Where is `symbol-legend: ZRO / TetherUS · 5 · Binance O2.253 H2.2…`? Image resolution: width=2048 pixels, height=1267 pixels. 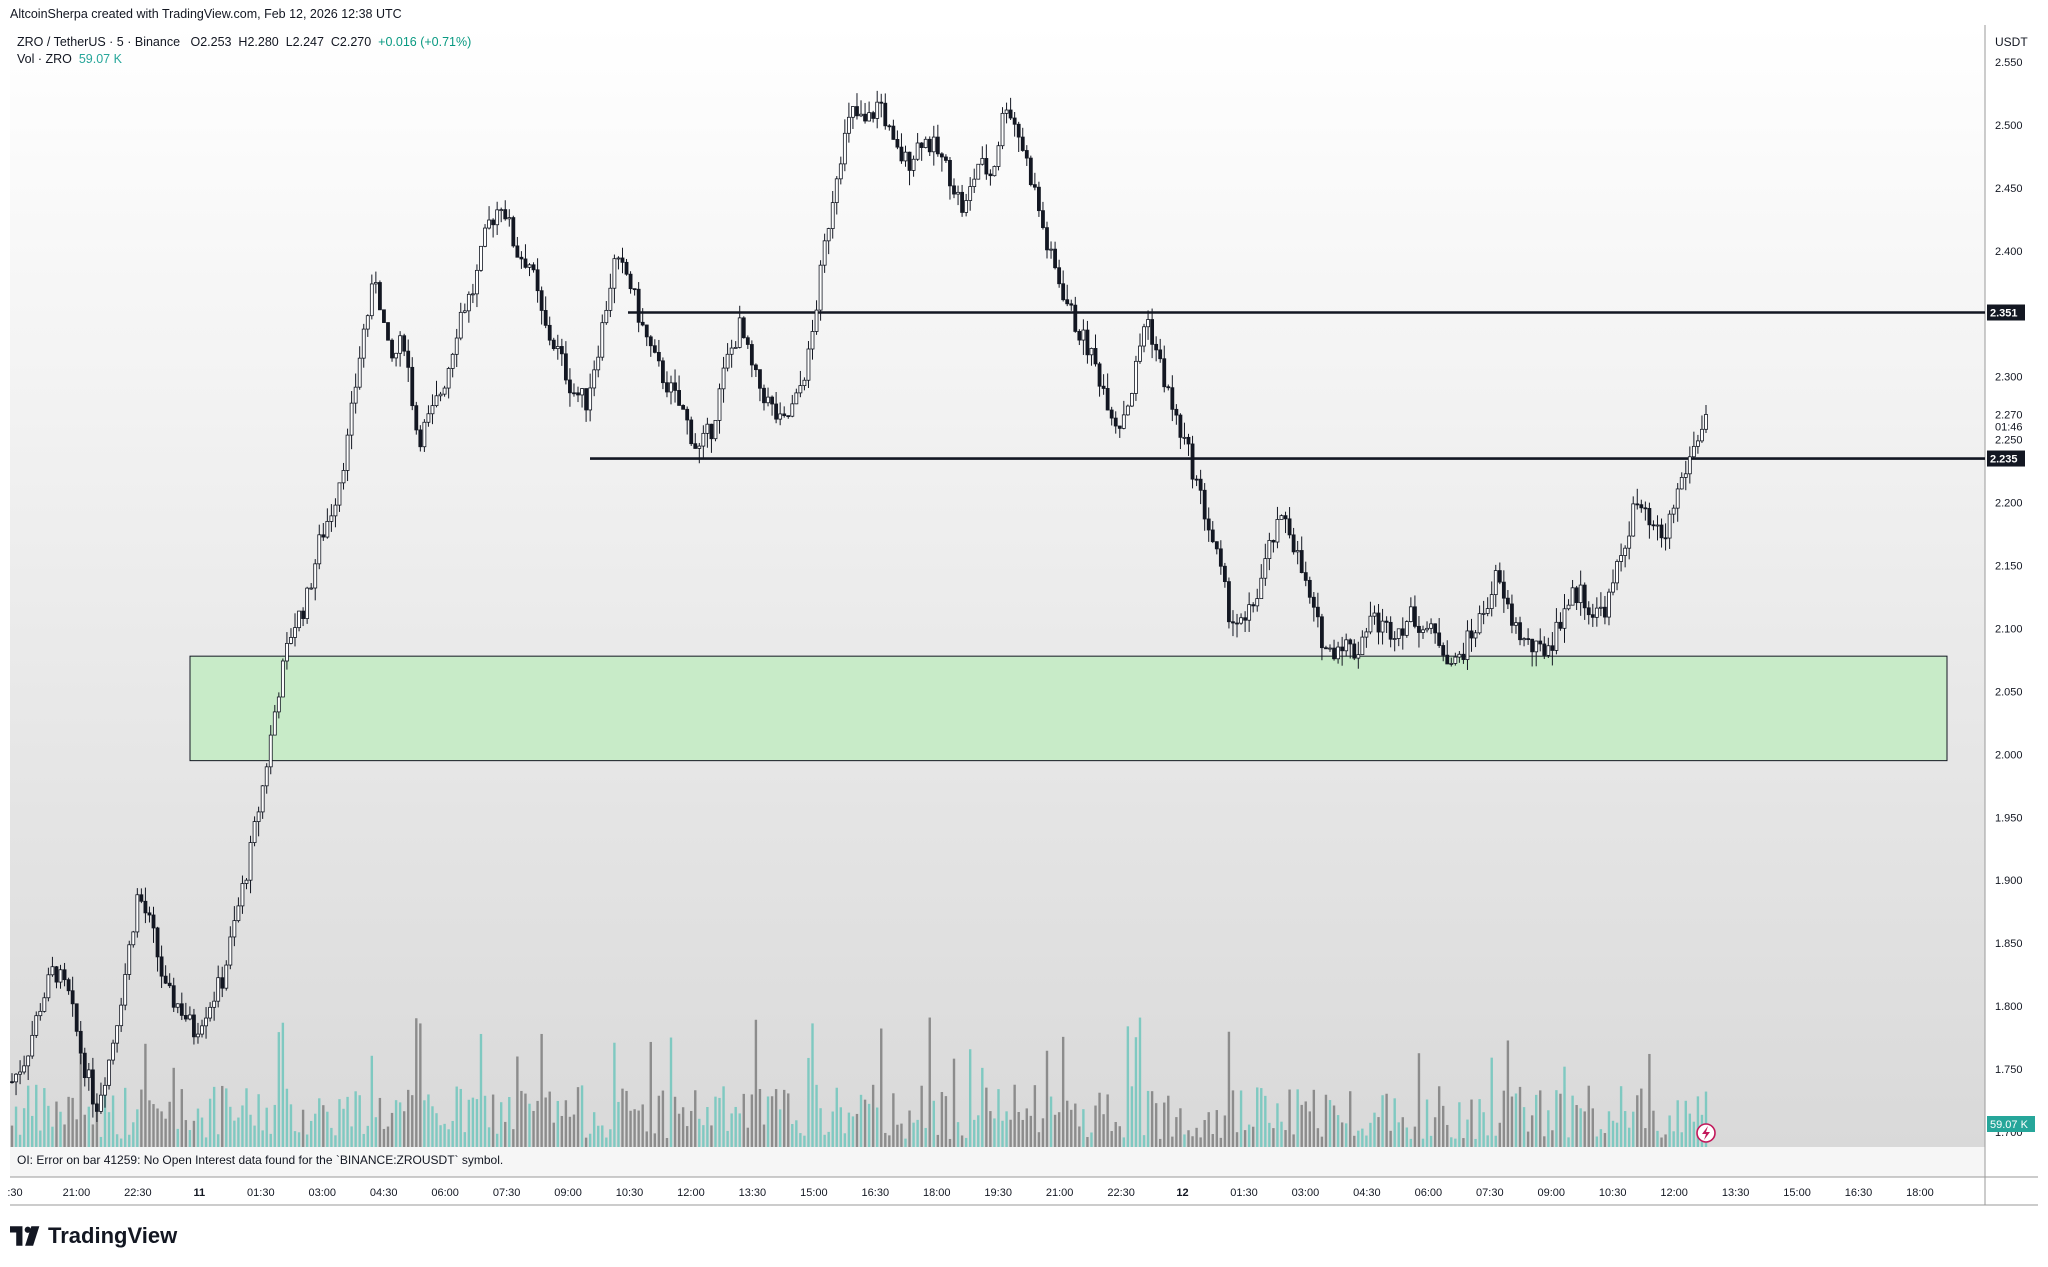 symbol-legend: ZRO / TetherUS · 5 · Binance O2.253 H2.2… is located at coordinates (244, 42).